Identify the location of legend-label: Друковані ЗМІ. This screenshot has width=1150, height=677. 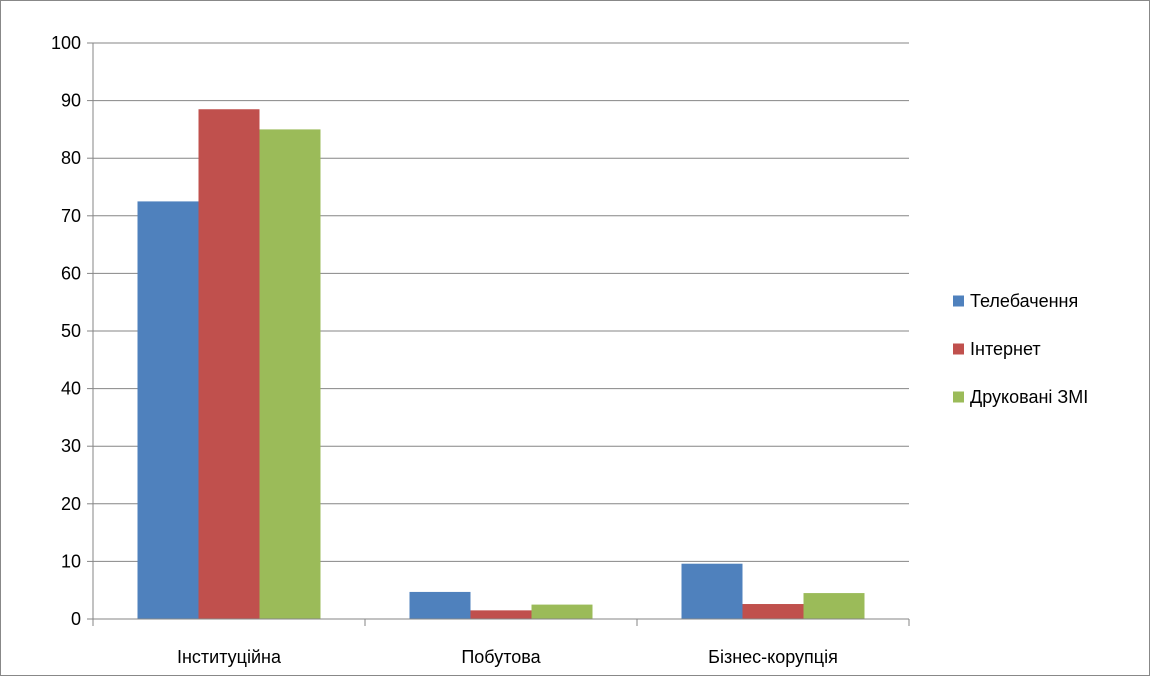
(1029, 397).